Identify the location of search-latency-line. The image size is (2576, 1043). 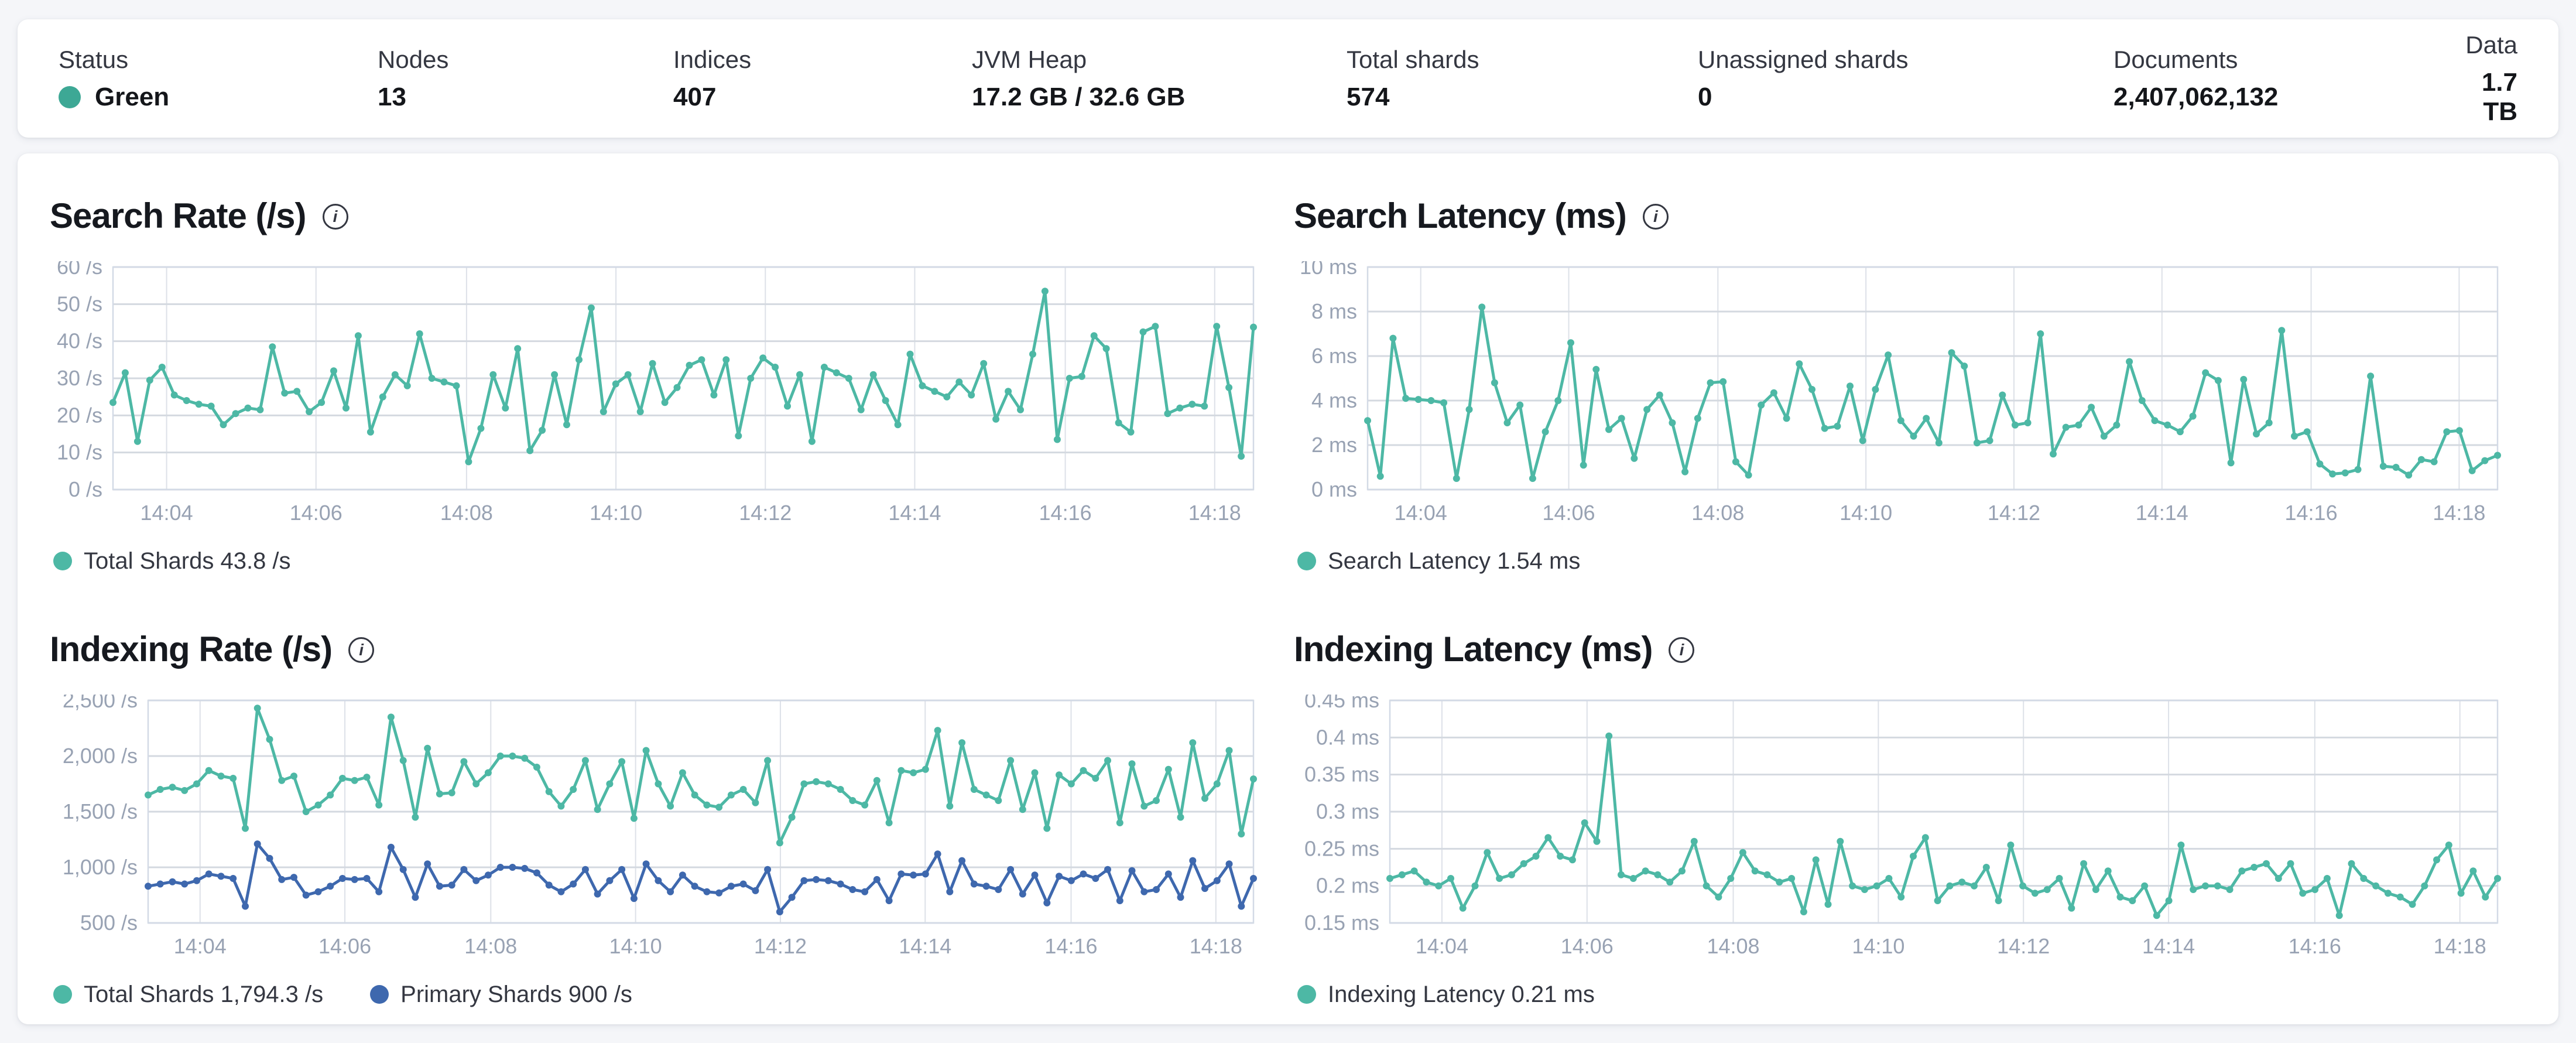
(1932, 392).